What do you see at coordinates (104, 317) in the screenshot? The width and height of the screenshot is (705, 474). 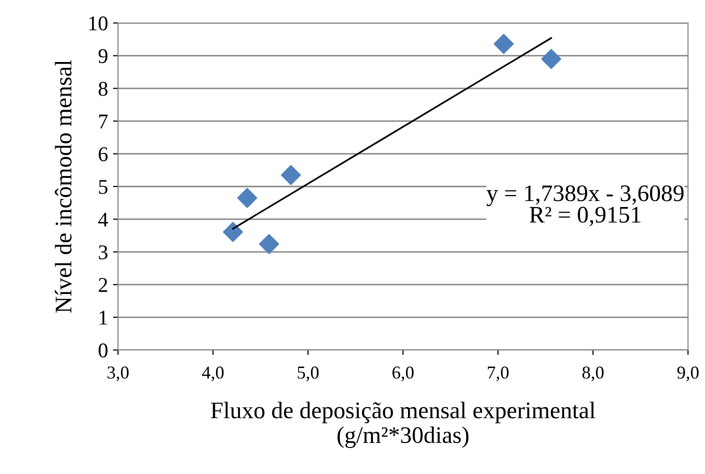 I see `y-tick-label: 1` at bounding box center [104, 317].